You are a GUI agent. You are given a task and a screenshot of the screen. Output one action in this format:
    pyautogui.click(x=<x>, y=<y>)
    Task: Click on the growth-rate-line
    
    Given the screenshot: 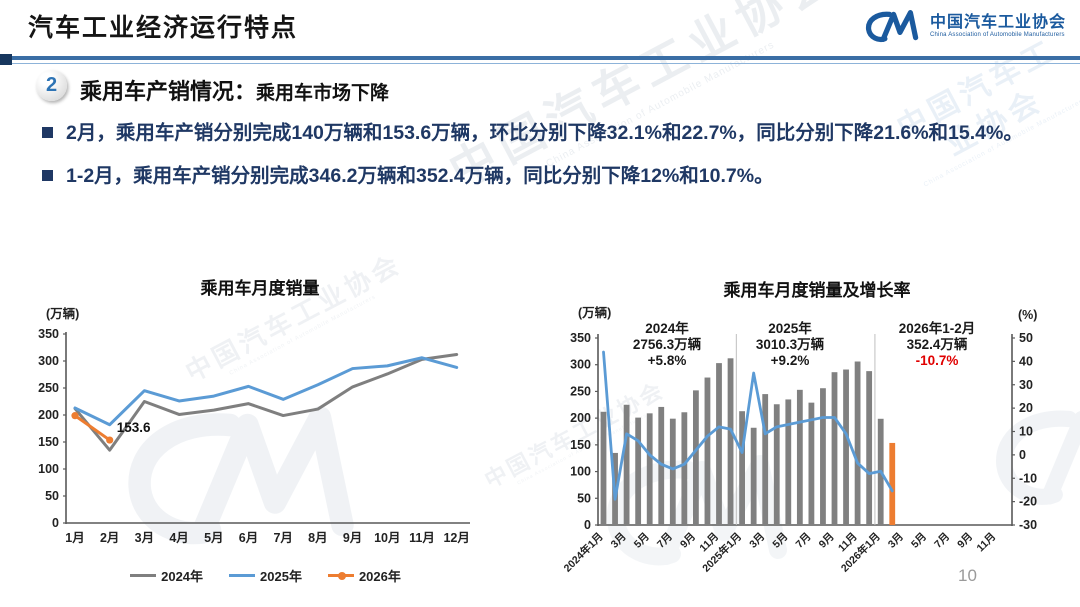 What is the action you would take?
    pyautogui.click(x=748, y=425)
    